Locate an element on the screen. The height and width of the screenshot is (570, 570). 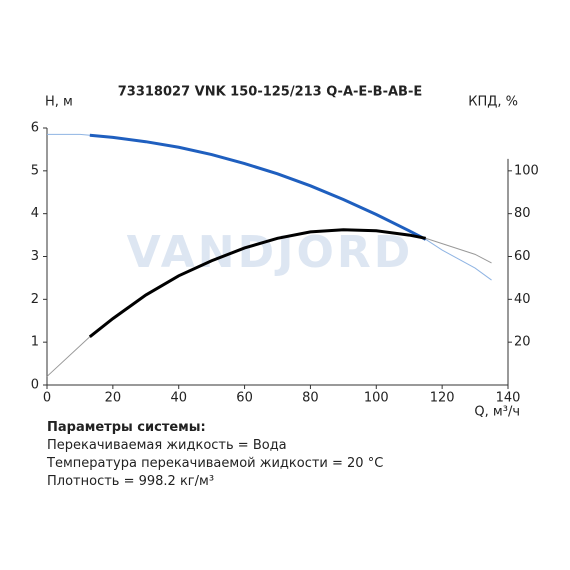
y2-axis-label: КПД, % is located at coordinates (493, 102).